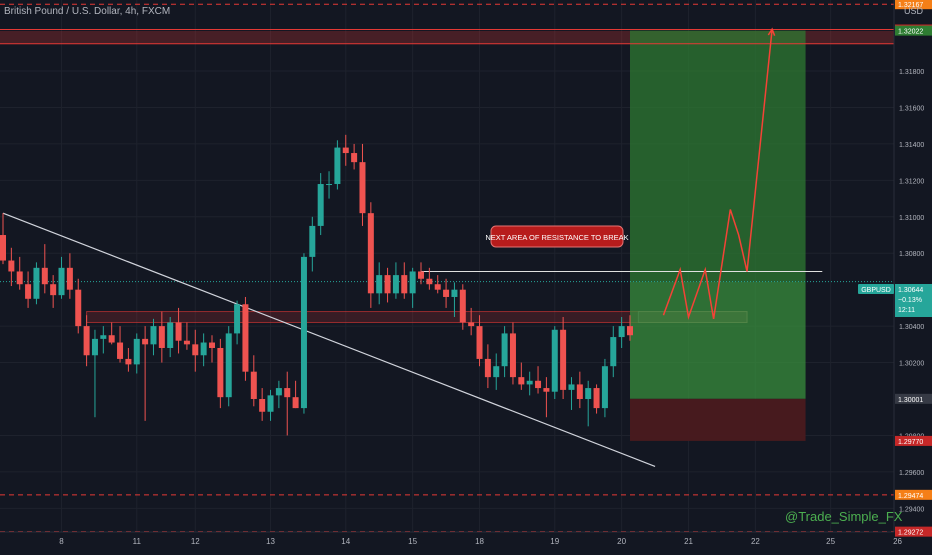  Describe the element at coordinates (621, 541) in the screenshot. I see `x-tick-label-8: 20` at that location.